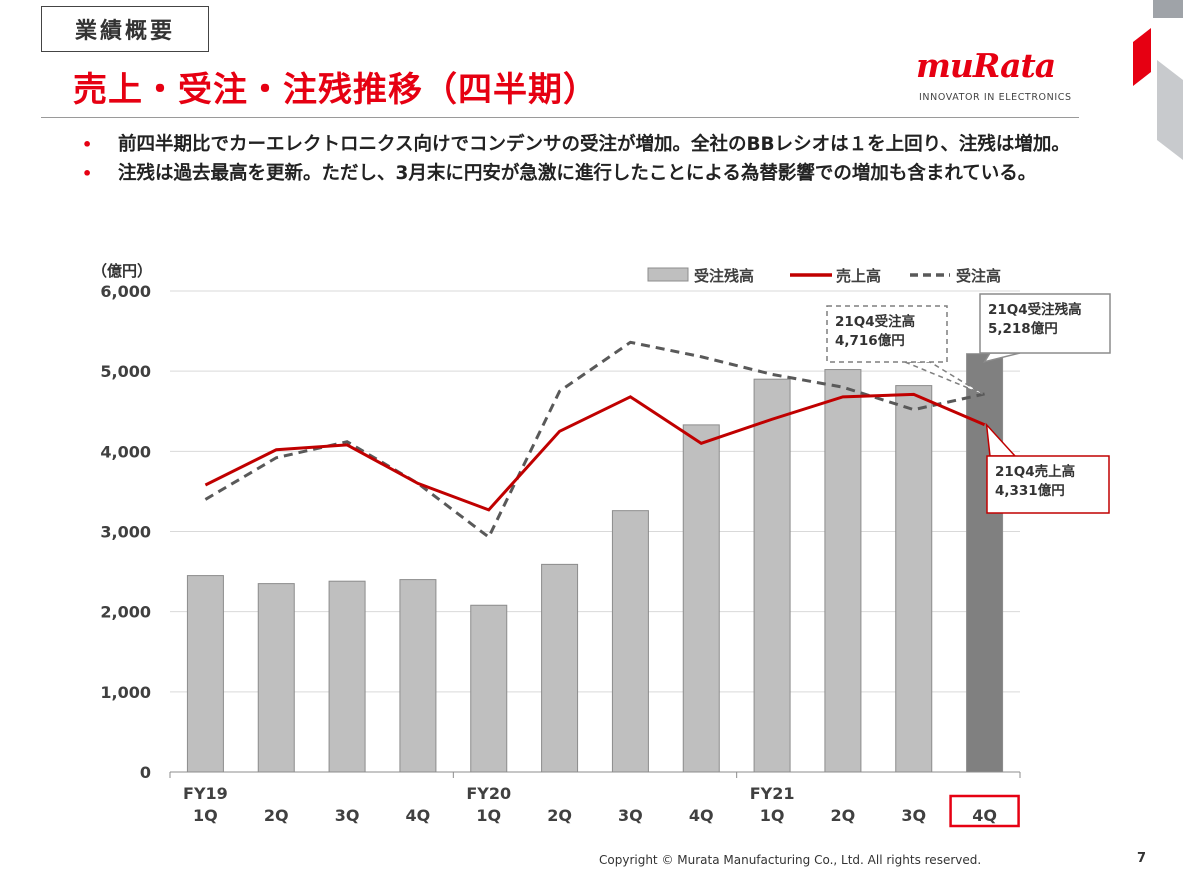 Image resolution: width=1183 pixels, height=881 pixels. I want to click on page-number: 7, so click(1142, 858).